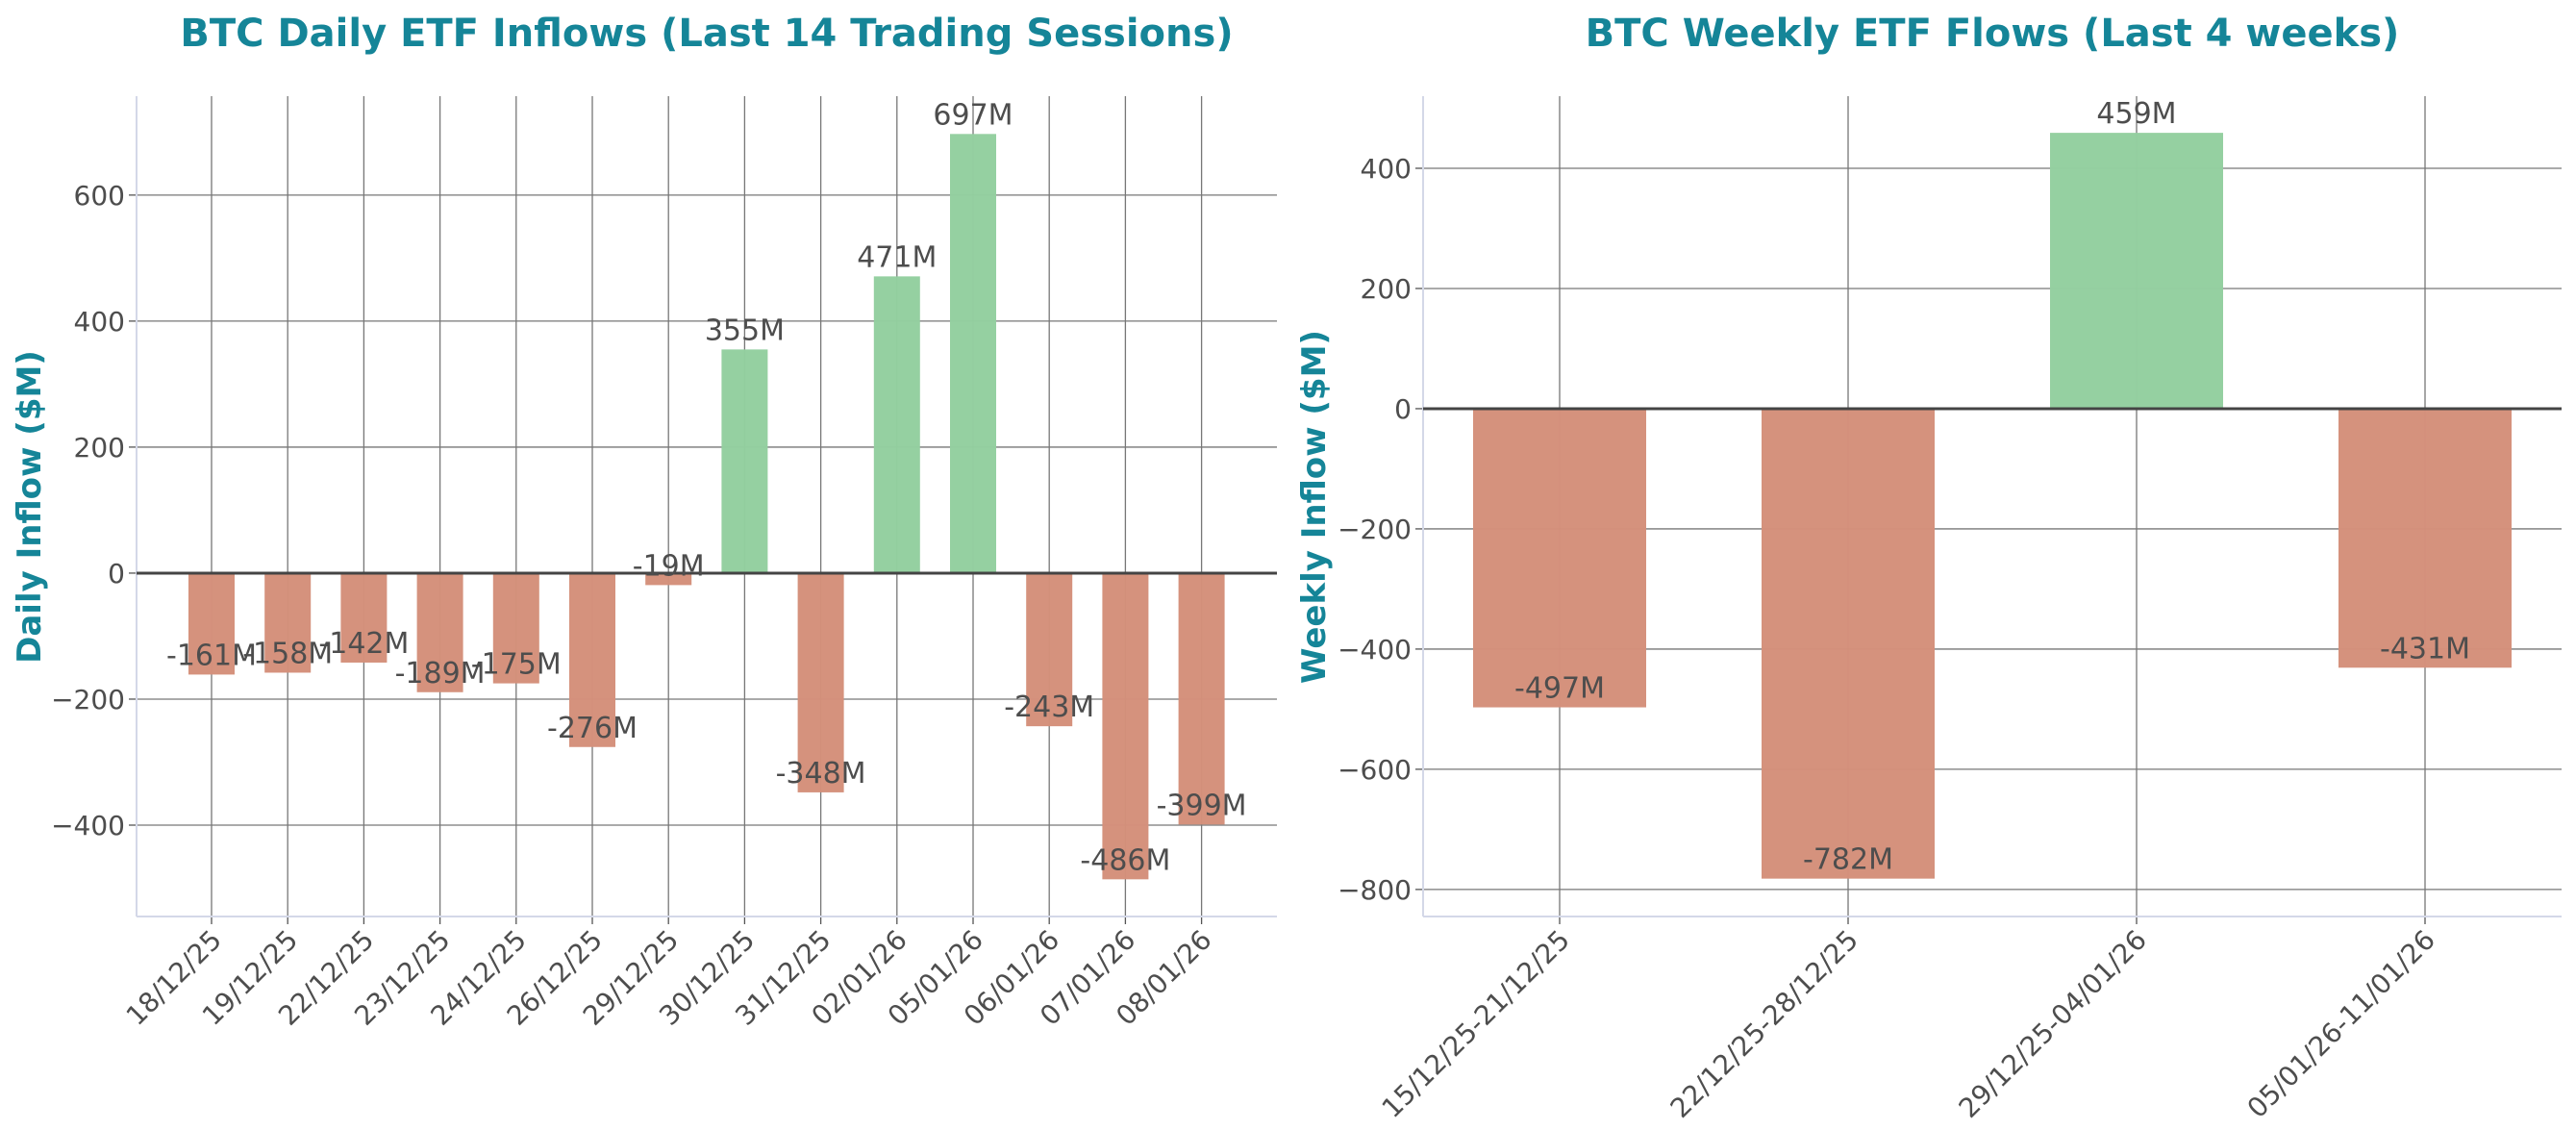 This screenshot has width=2576, height=1130. Describe the element at coordinates (1375, 770) in the screenshot. I see `y-tick-label: −600` at that location.